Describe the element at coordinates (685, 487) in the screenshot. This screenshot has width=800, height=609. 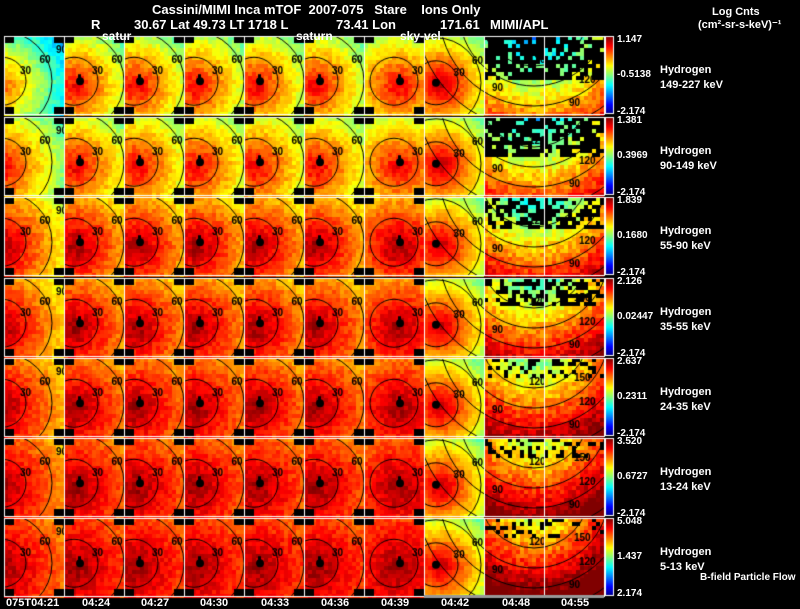
I see `row-energy-label: 13-24 keV` at that location.